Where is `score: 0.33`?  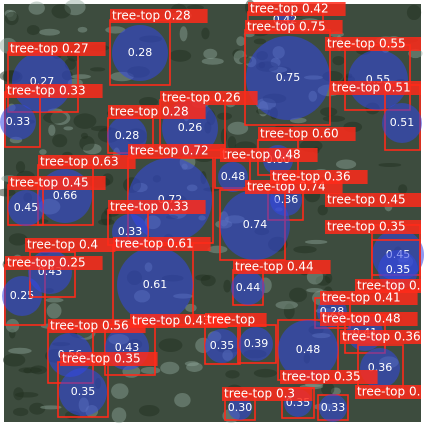
score: 0.33 is located at coordinates (333, 407).